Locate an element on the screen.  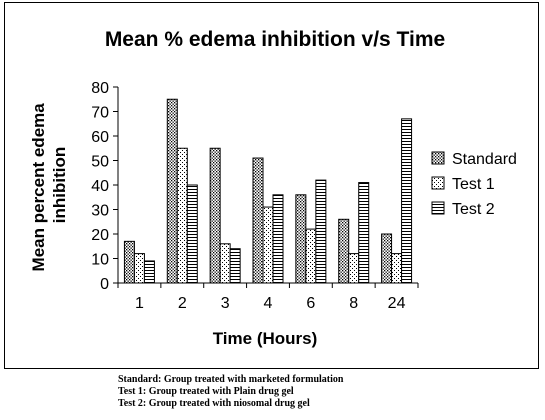
x-tick-labels: 1 2 3 4 6 8 24 is located at coordinates (270, 303).